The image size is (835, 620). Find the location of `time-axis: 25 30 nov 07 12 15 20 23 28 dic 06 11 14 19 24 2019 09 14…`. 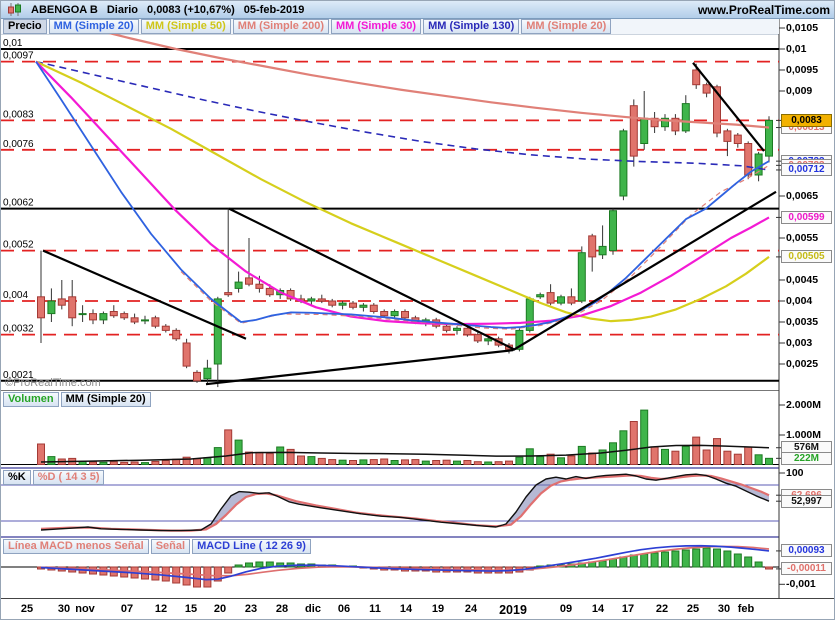

time-axis: 25 30 nov 07 12 15 20 23 28 dic 06 11 14 19 24 2019 09 14… is located at coordinates (390, 609).